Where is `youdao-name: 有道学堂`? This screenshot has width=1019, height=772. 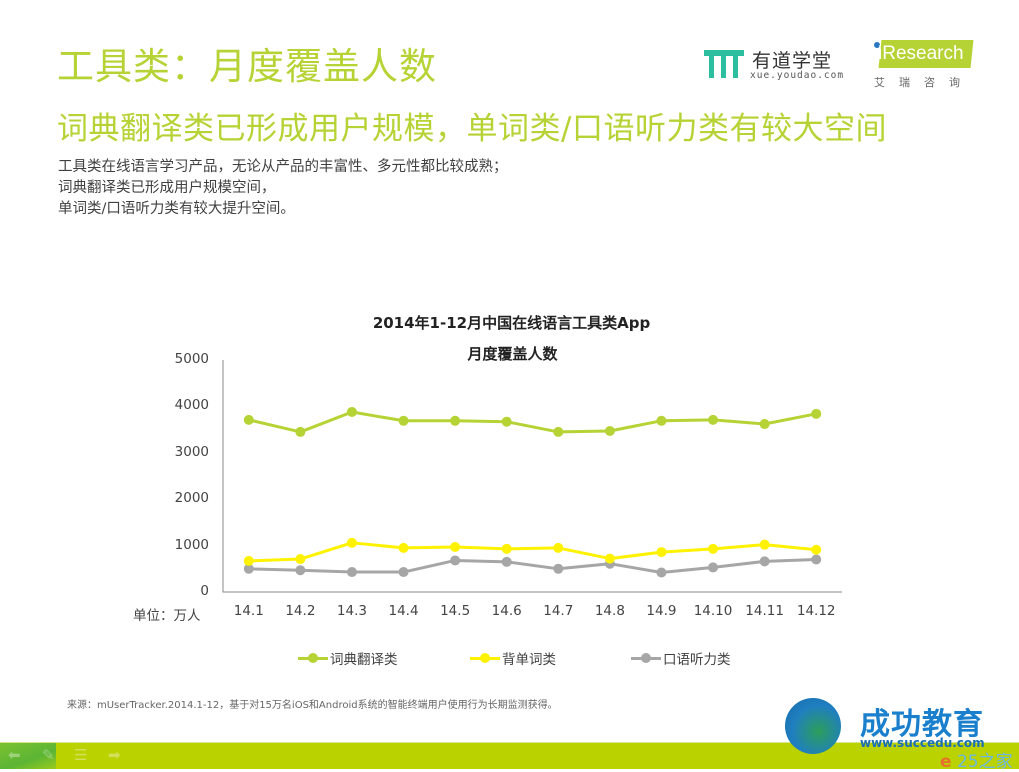
youdao-name: 有道学堂 is located at coordinates (792, 61).